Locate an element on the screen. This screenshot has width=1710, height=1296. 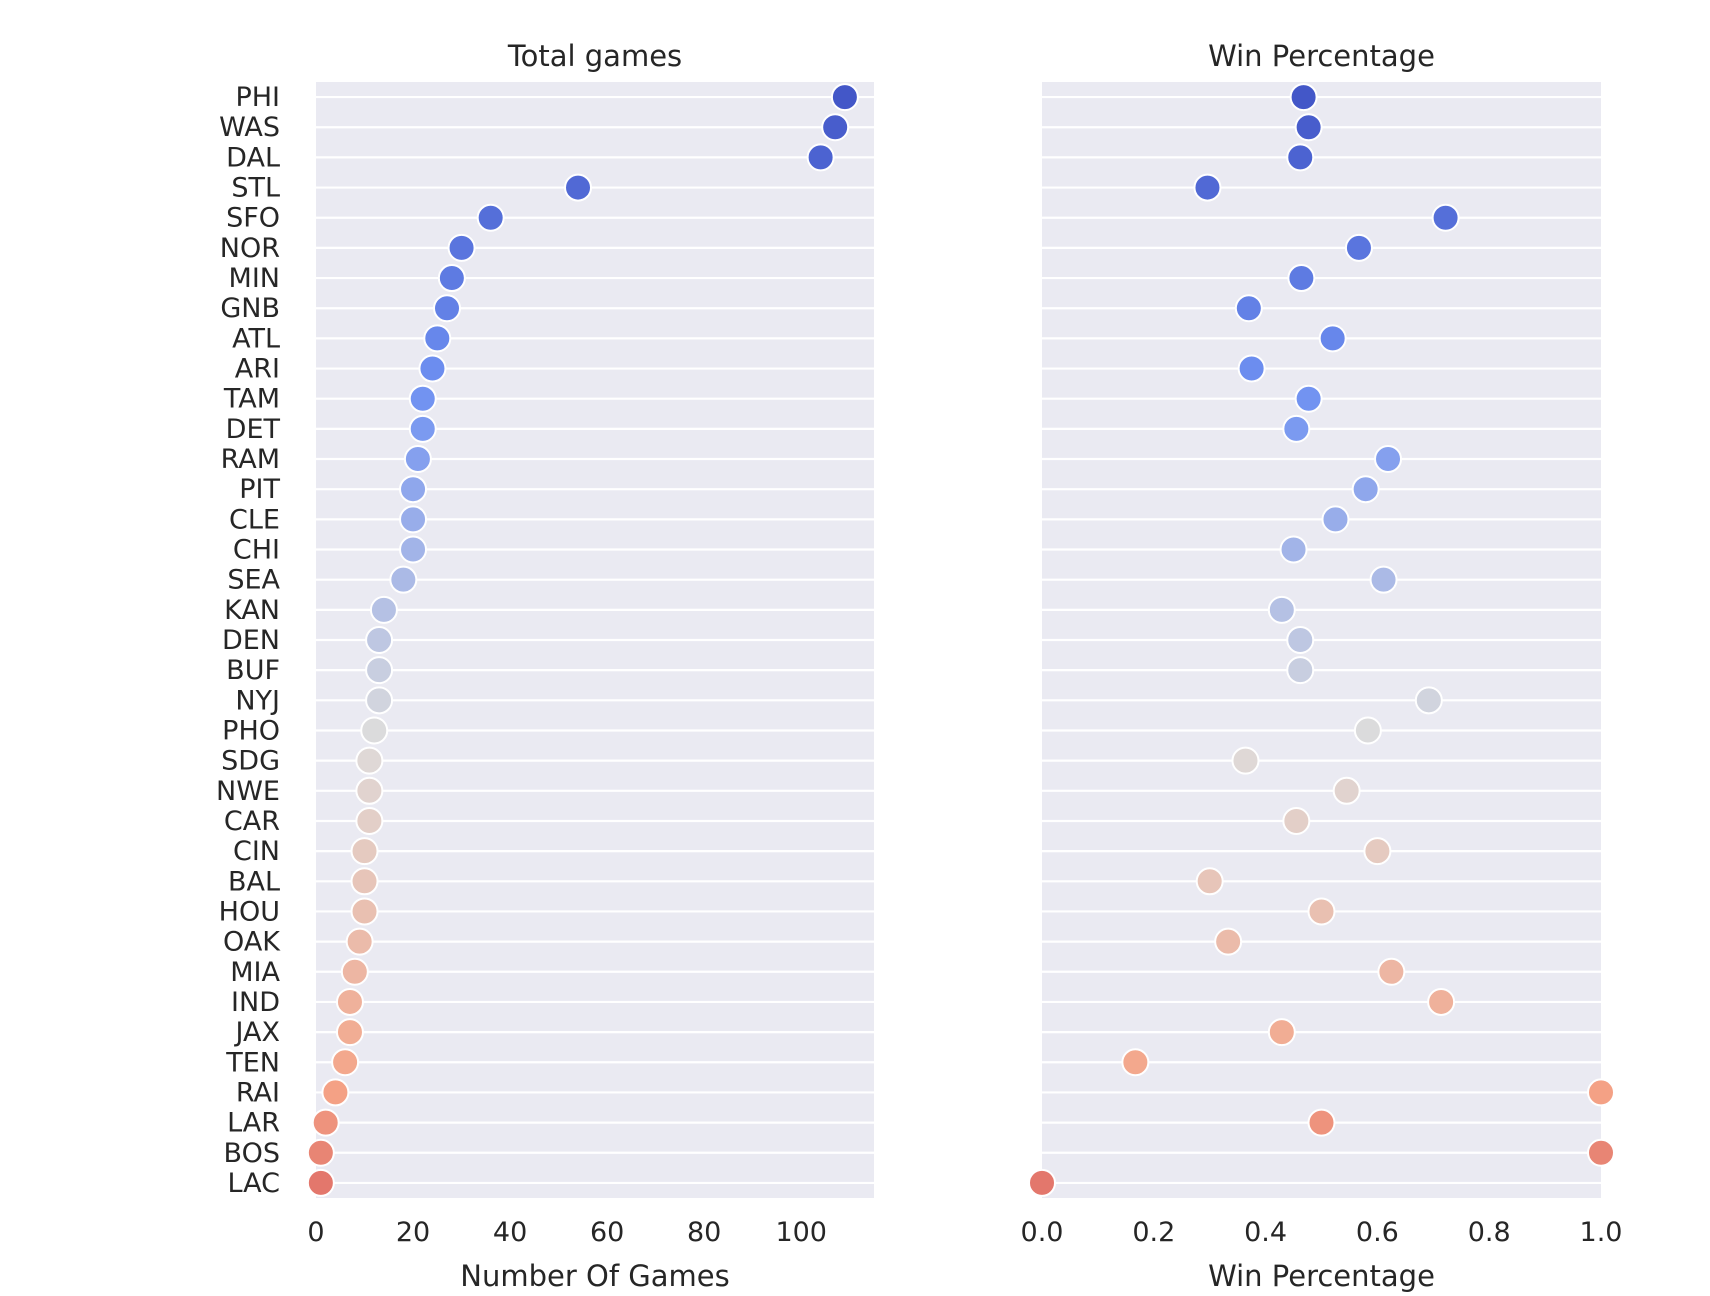
x-tick-label: 0.2 is located at coordinates (1153, 1232).